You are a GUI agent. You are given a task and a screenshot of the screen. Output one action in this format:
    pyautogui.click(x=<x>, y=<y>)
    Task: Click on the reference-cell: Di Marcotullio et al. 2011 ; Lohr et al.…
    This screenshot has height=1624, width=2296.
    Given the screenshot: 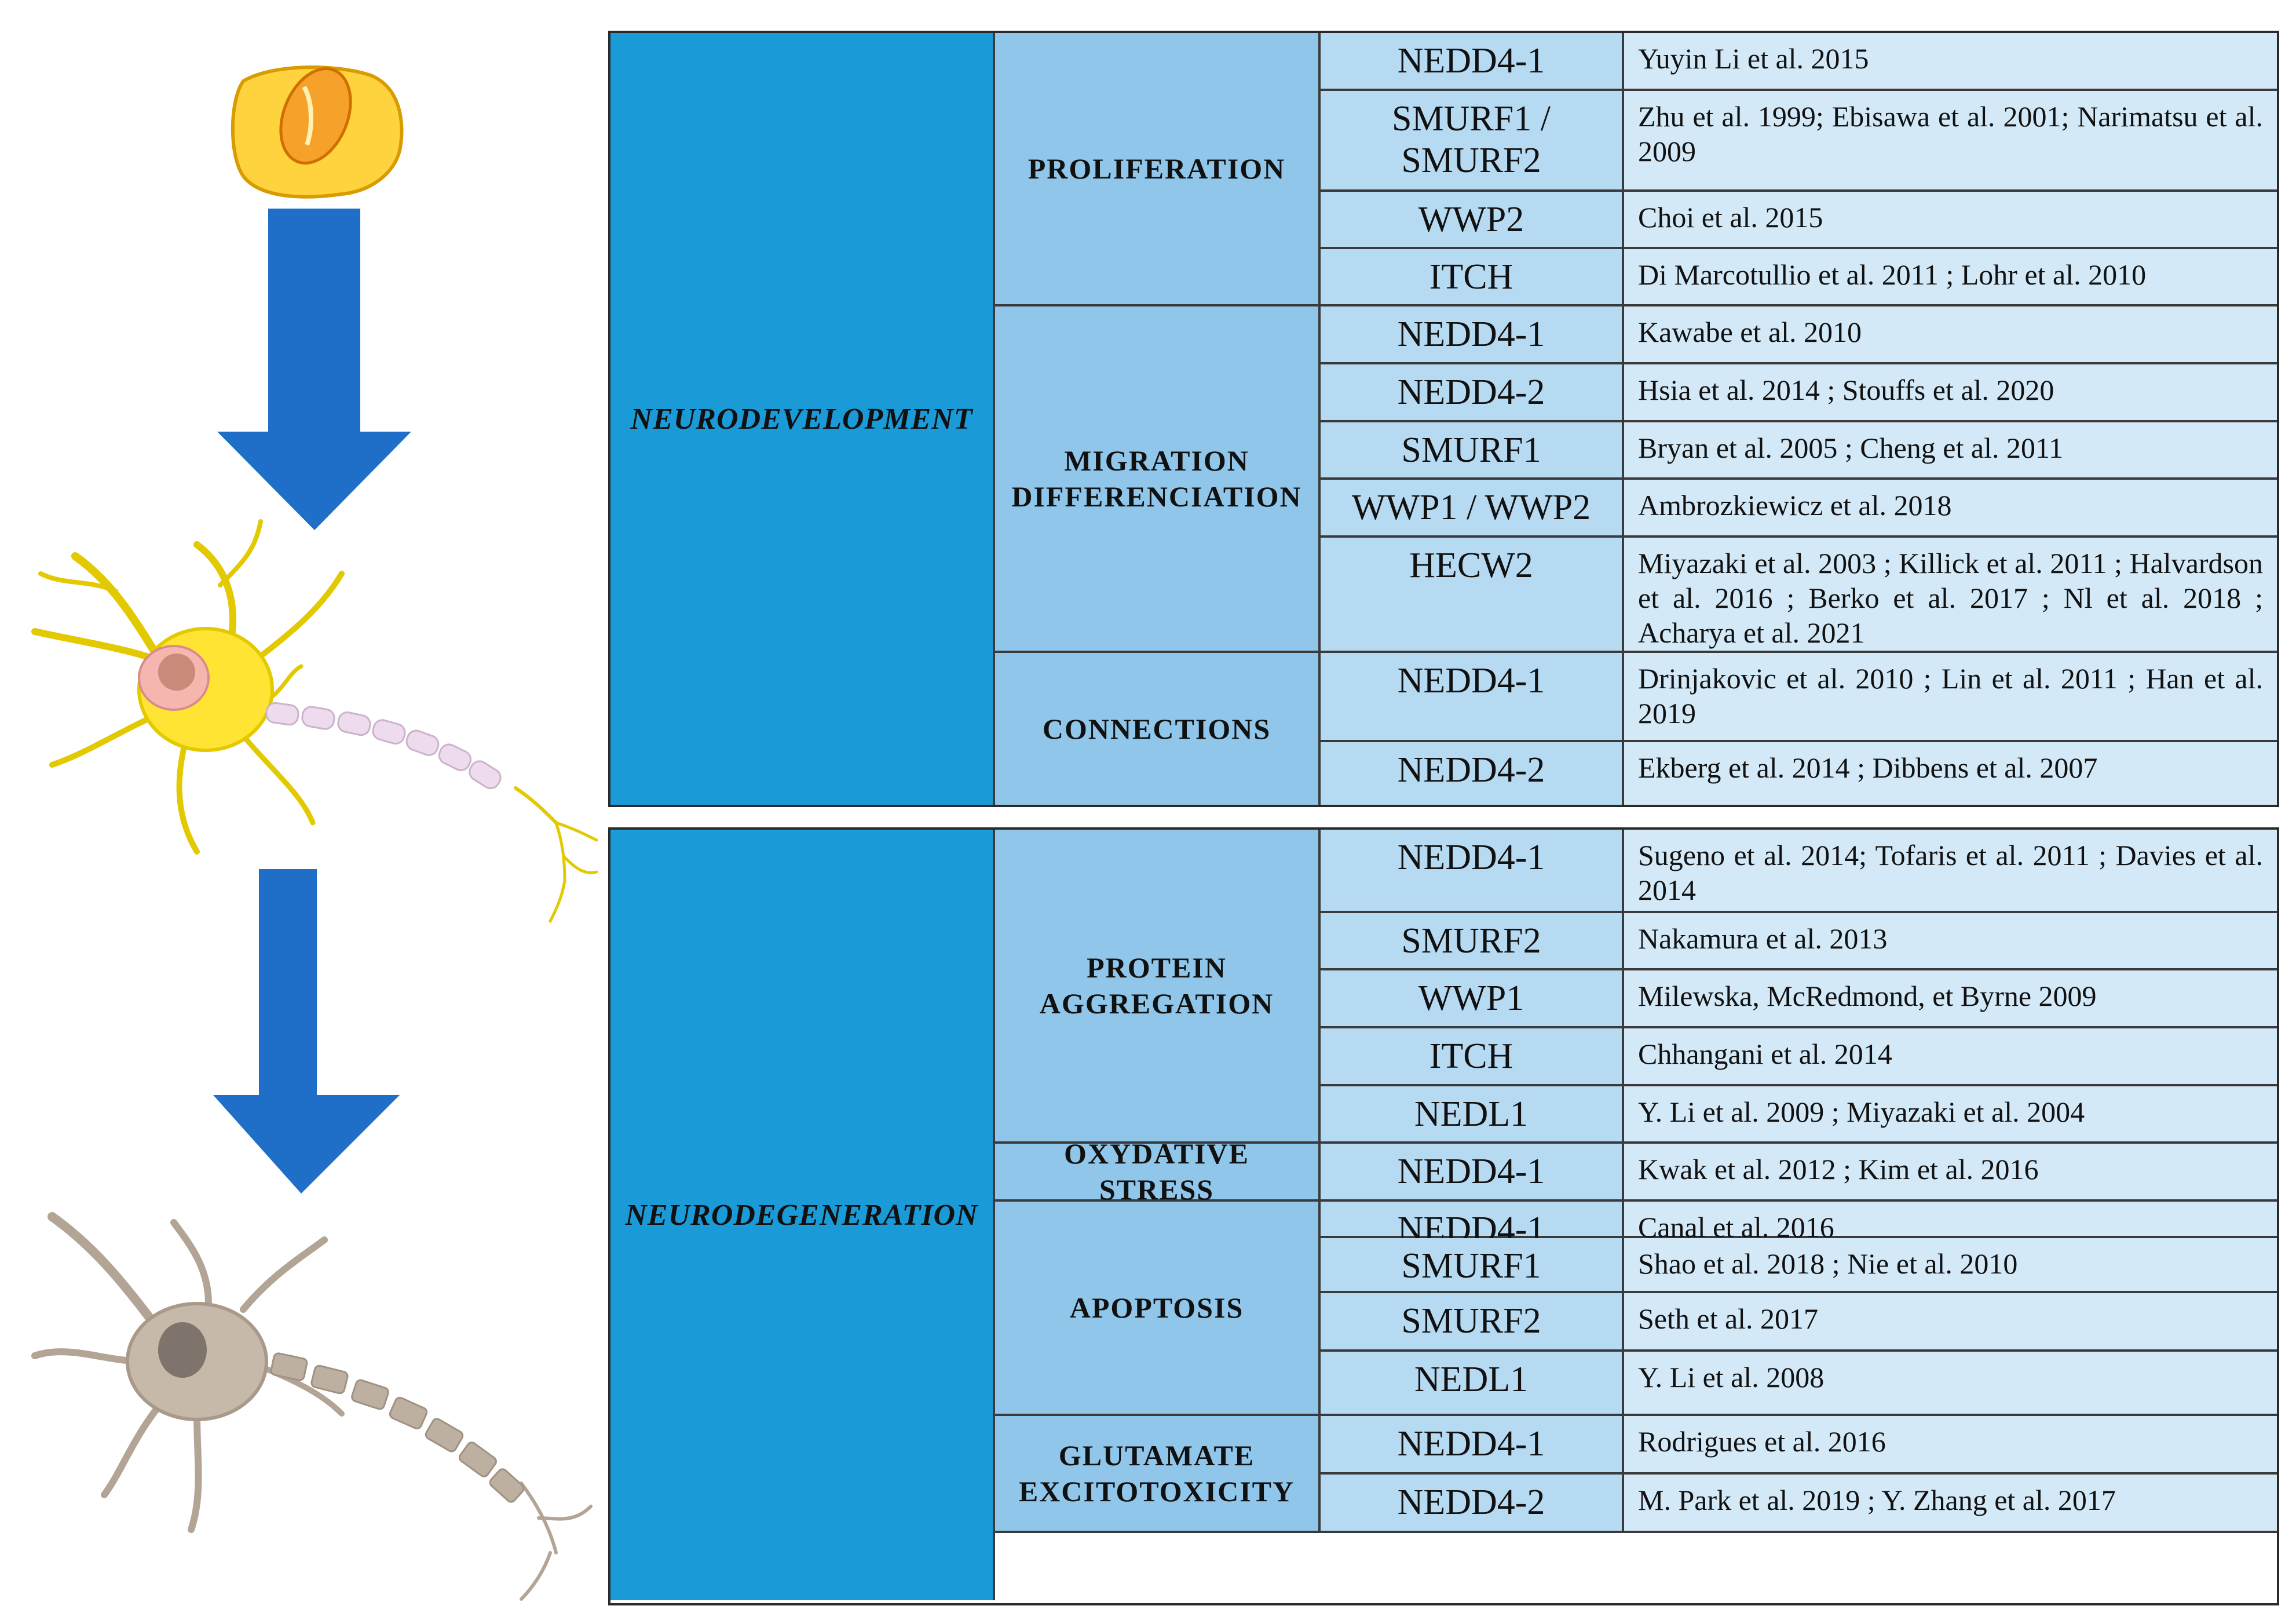 What is the action you would take?
    pyautogui.click(x=1950, y=277)
    